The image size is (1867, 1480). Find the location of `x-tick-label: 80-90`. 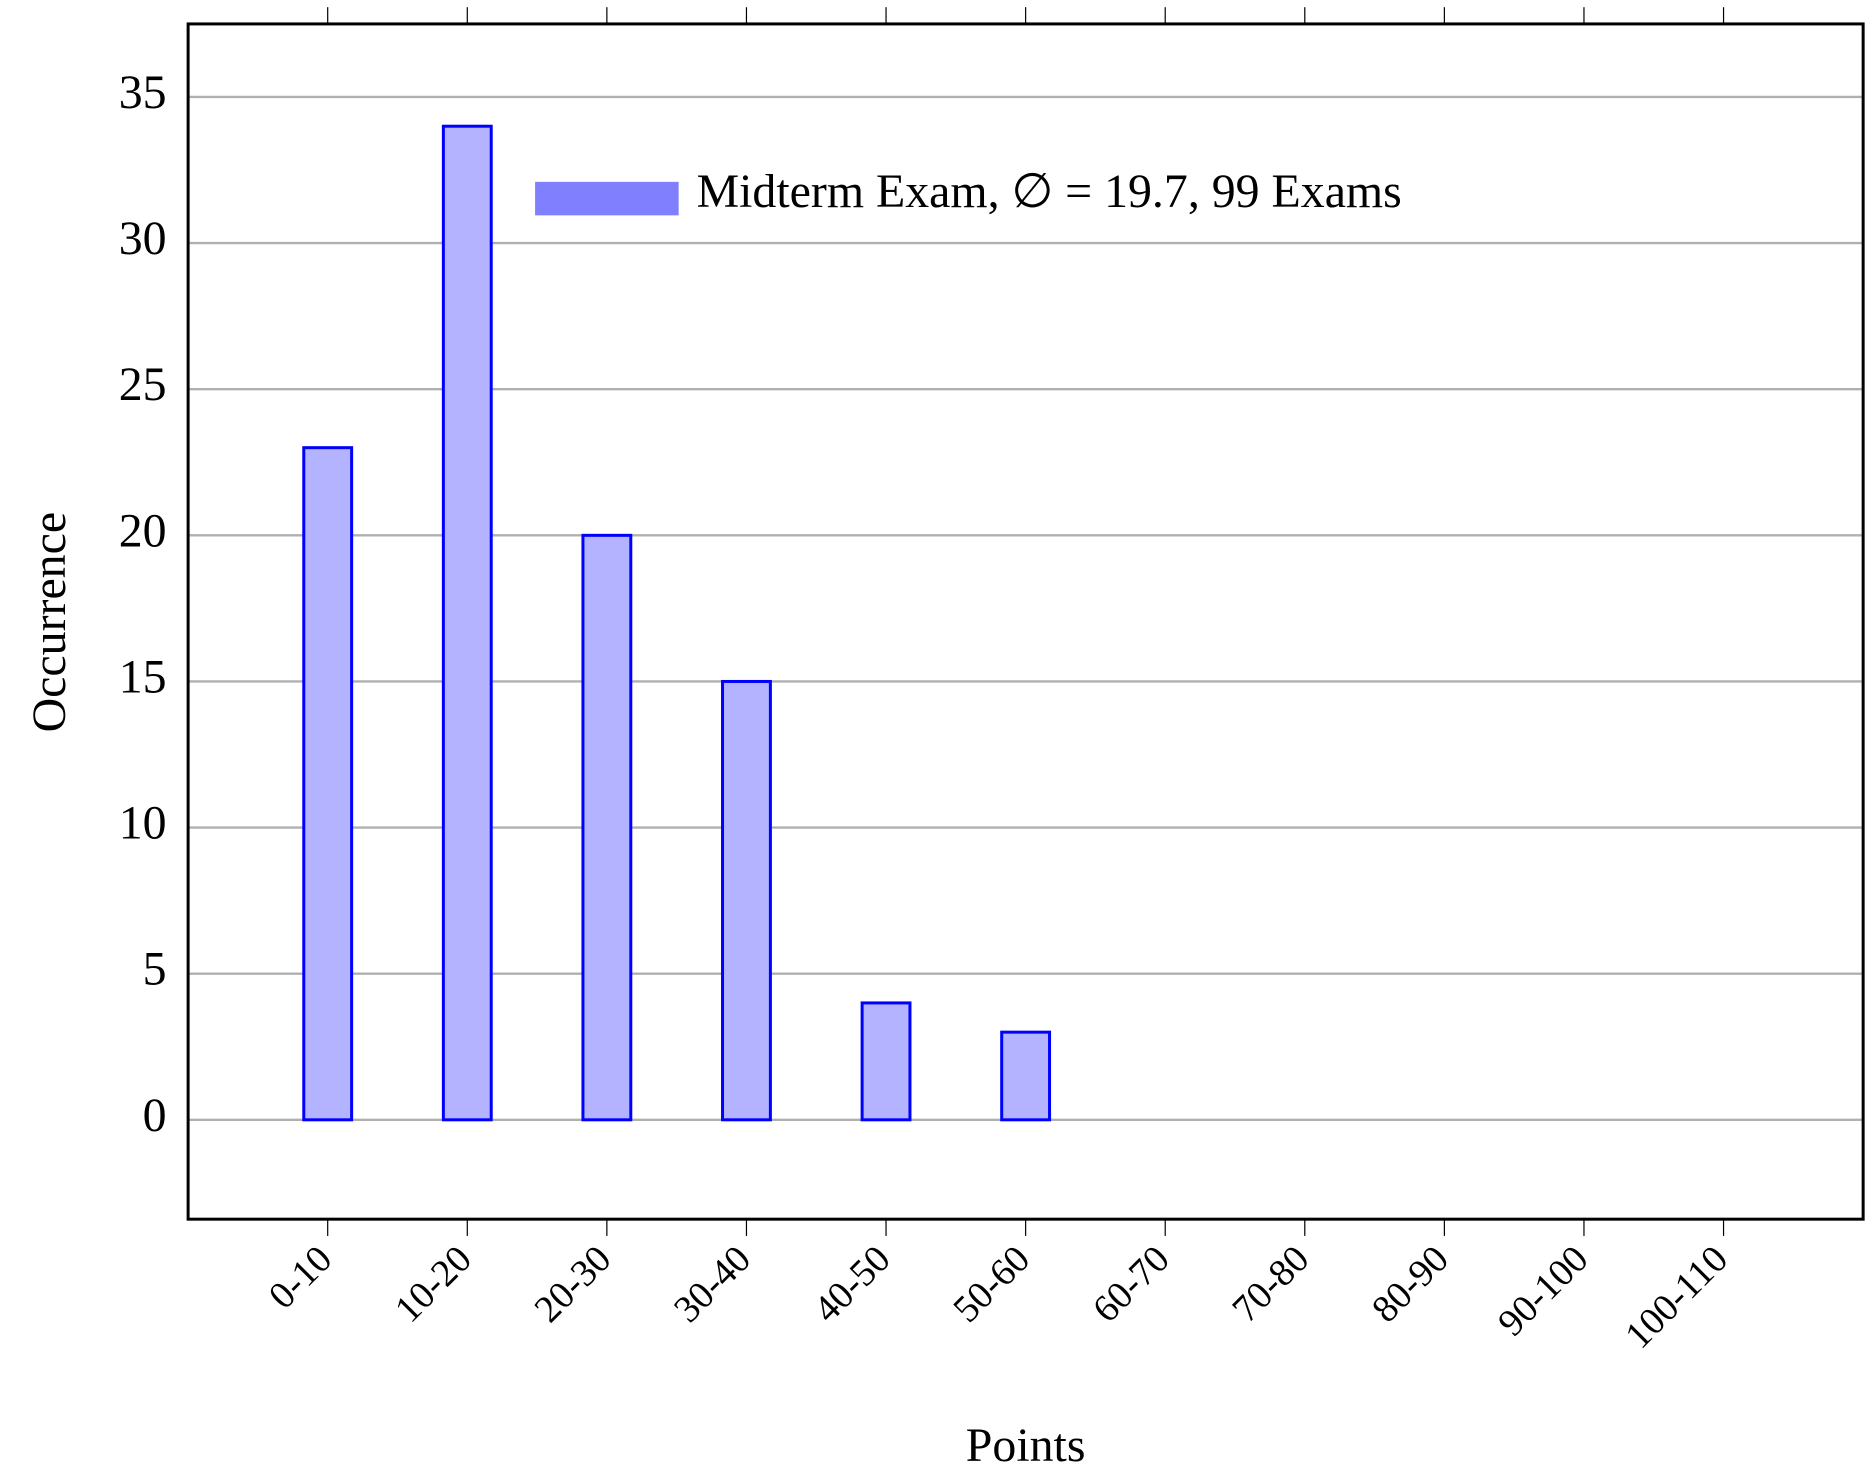

x-tick-label: 80-90 is located at coordinates (1410, 1284).